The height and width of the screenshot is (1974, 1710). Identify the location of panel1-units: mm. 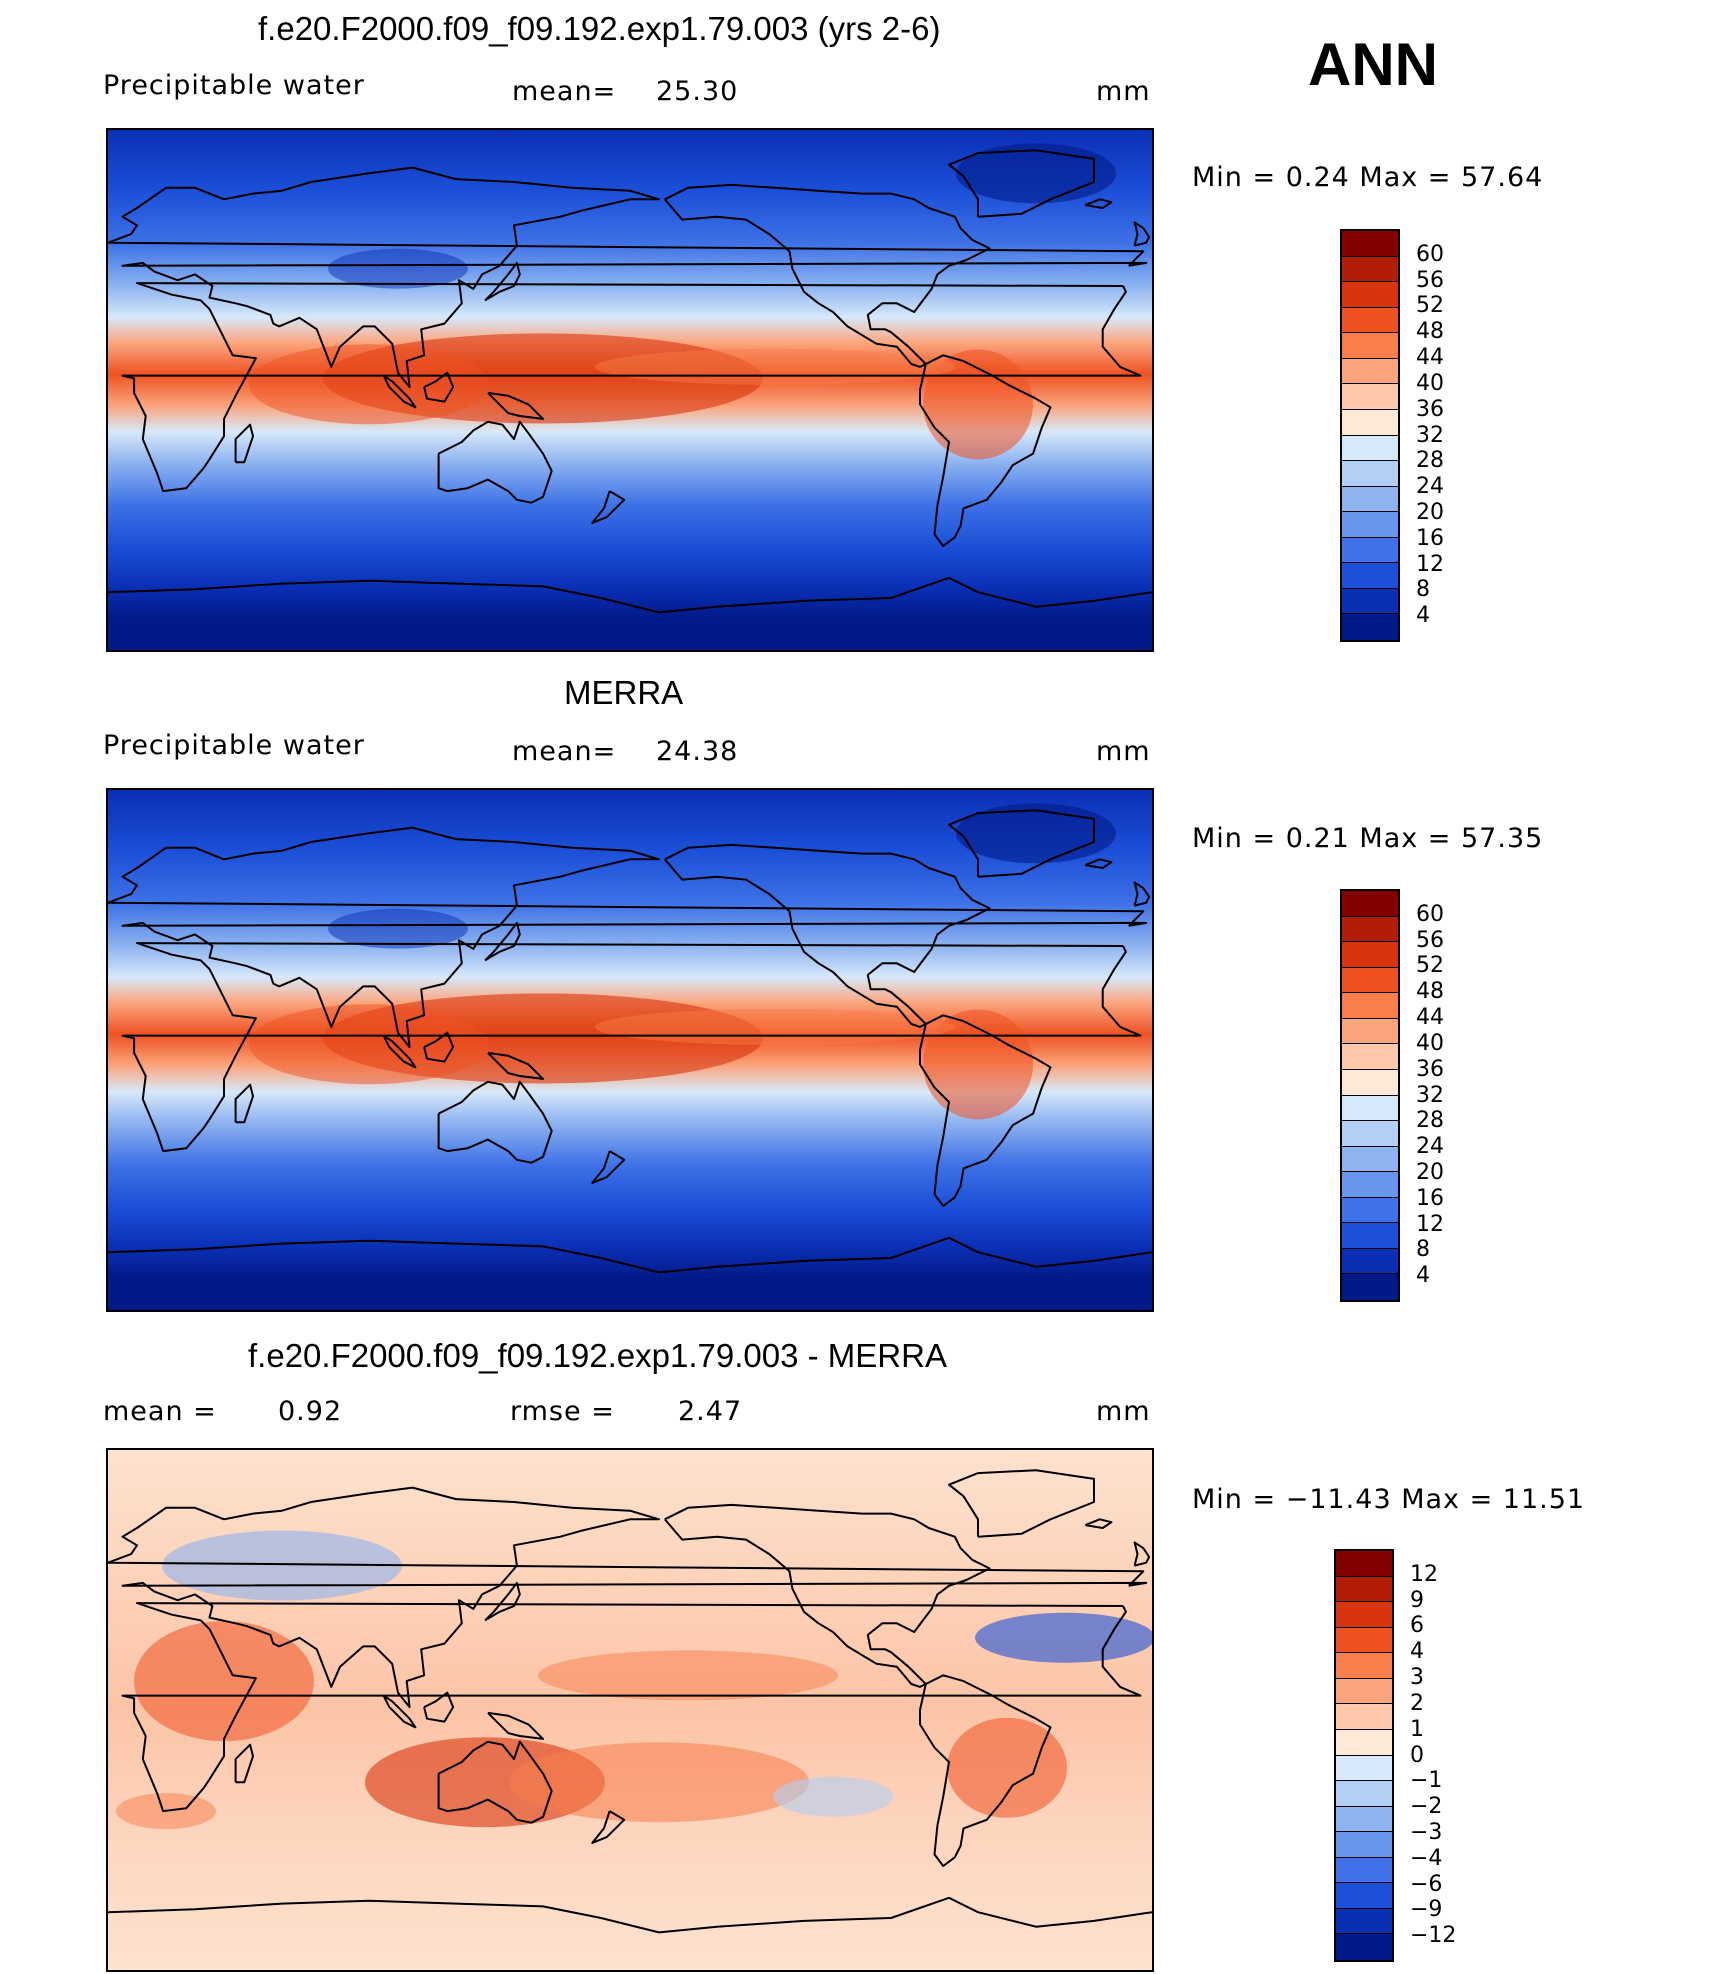
(1123, 91).